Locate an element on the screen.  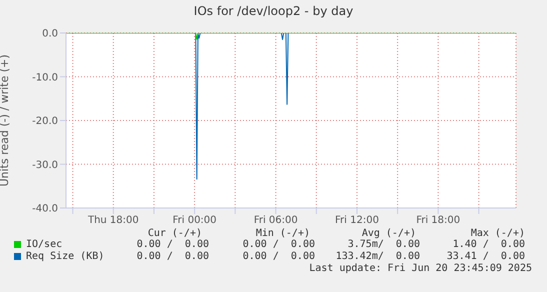
text: 133.42m/ 0.00 is located at coordinates (378, 256).